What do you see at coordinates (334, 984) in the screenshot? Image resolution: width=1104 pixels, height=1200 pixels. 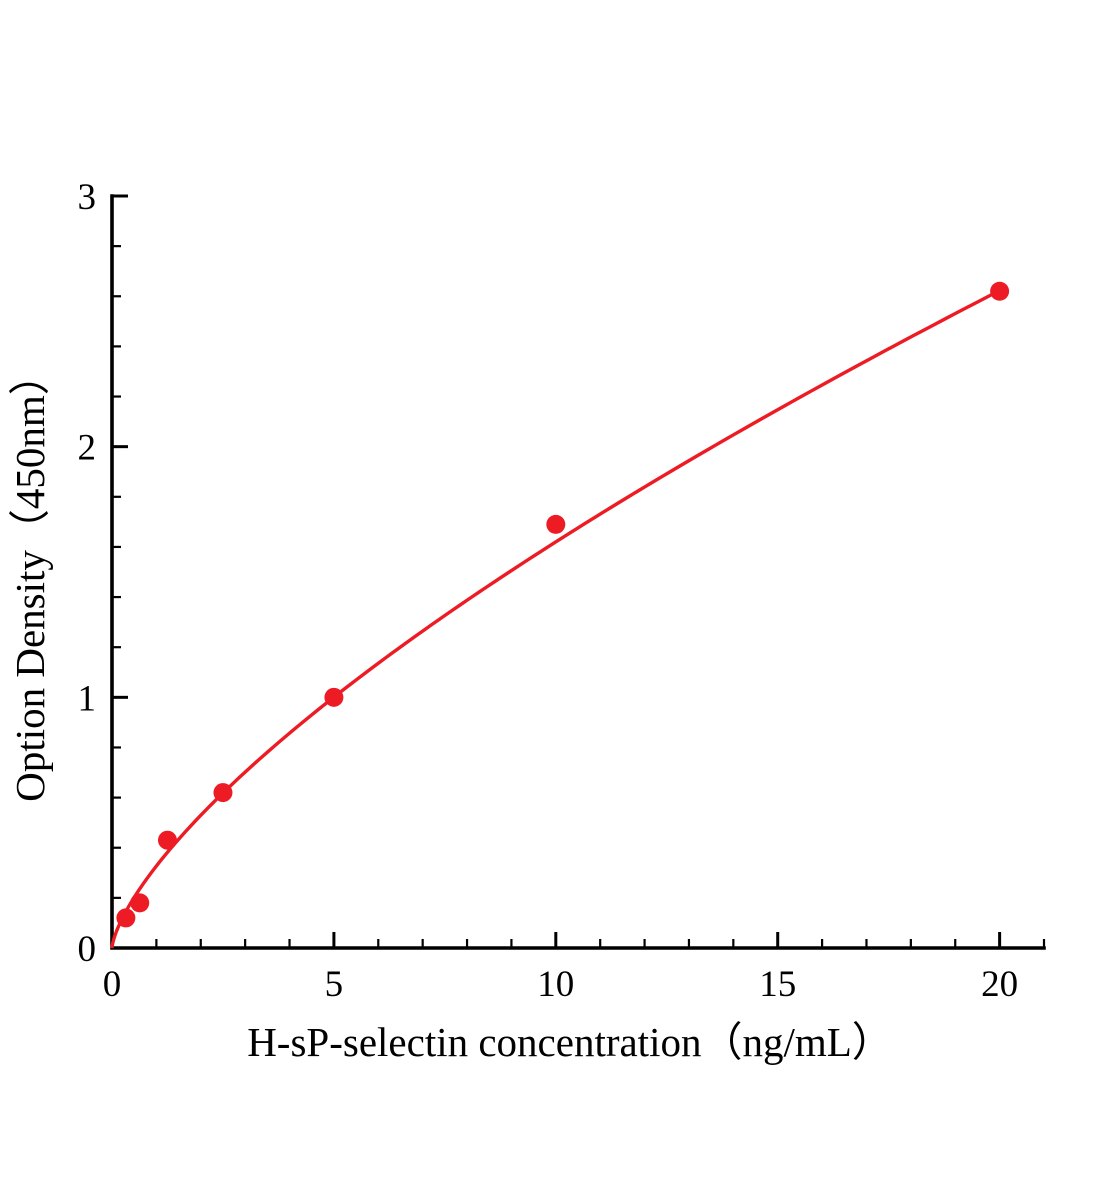 I see `x-tick-label: 5` at bounding box center [334, 984].